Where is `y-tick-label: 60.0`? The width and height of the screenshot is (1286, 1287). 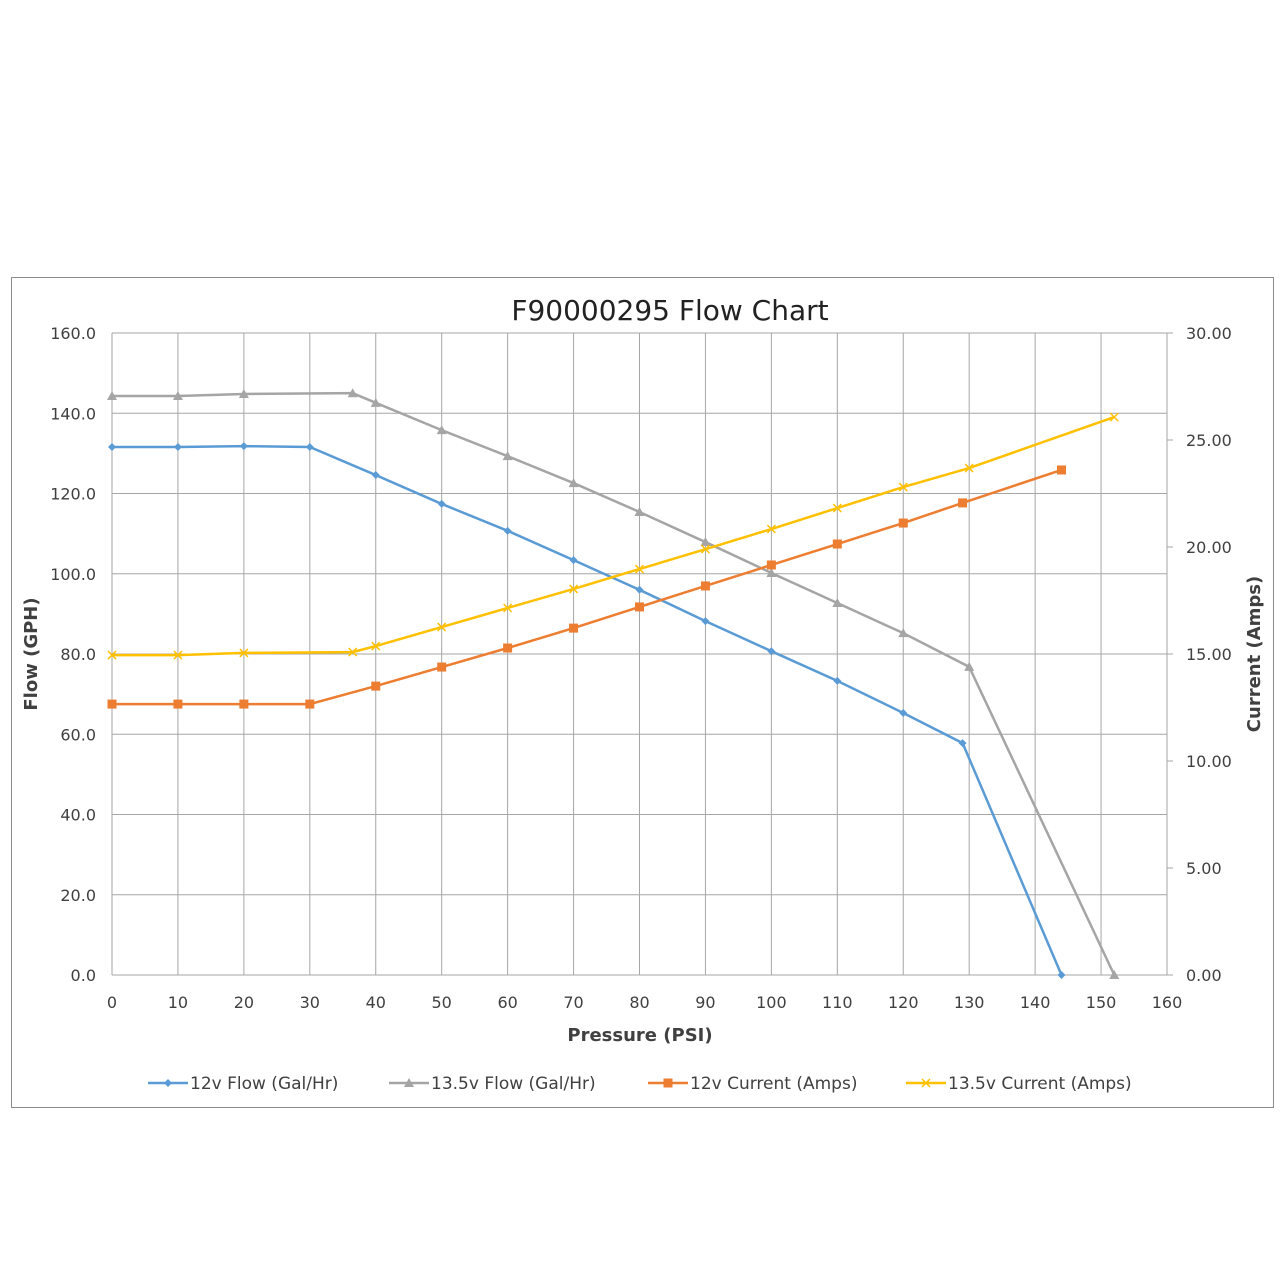 y-tick-label: 60.0 is located at coordinates (78, 734).